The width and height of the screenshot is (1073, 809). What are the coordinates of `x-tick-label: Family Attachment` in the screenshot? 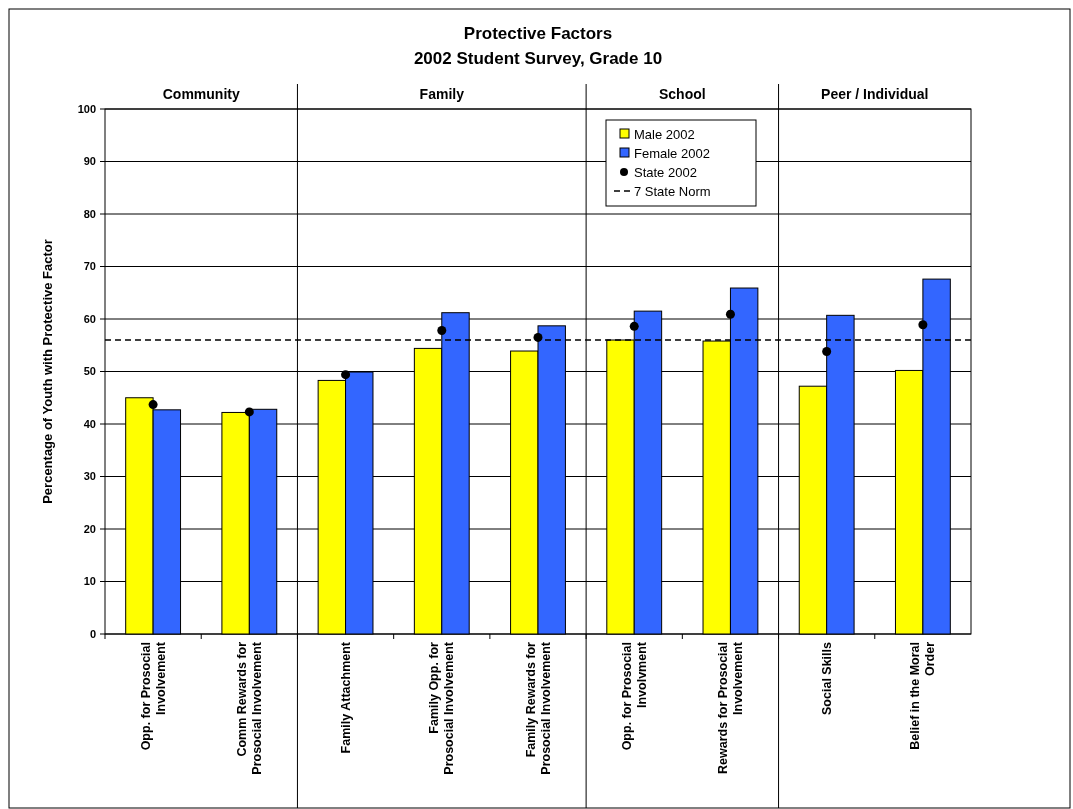 It's located at (345, 697).